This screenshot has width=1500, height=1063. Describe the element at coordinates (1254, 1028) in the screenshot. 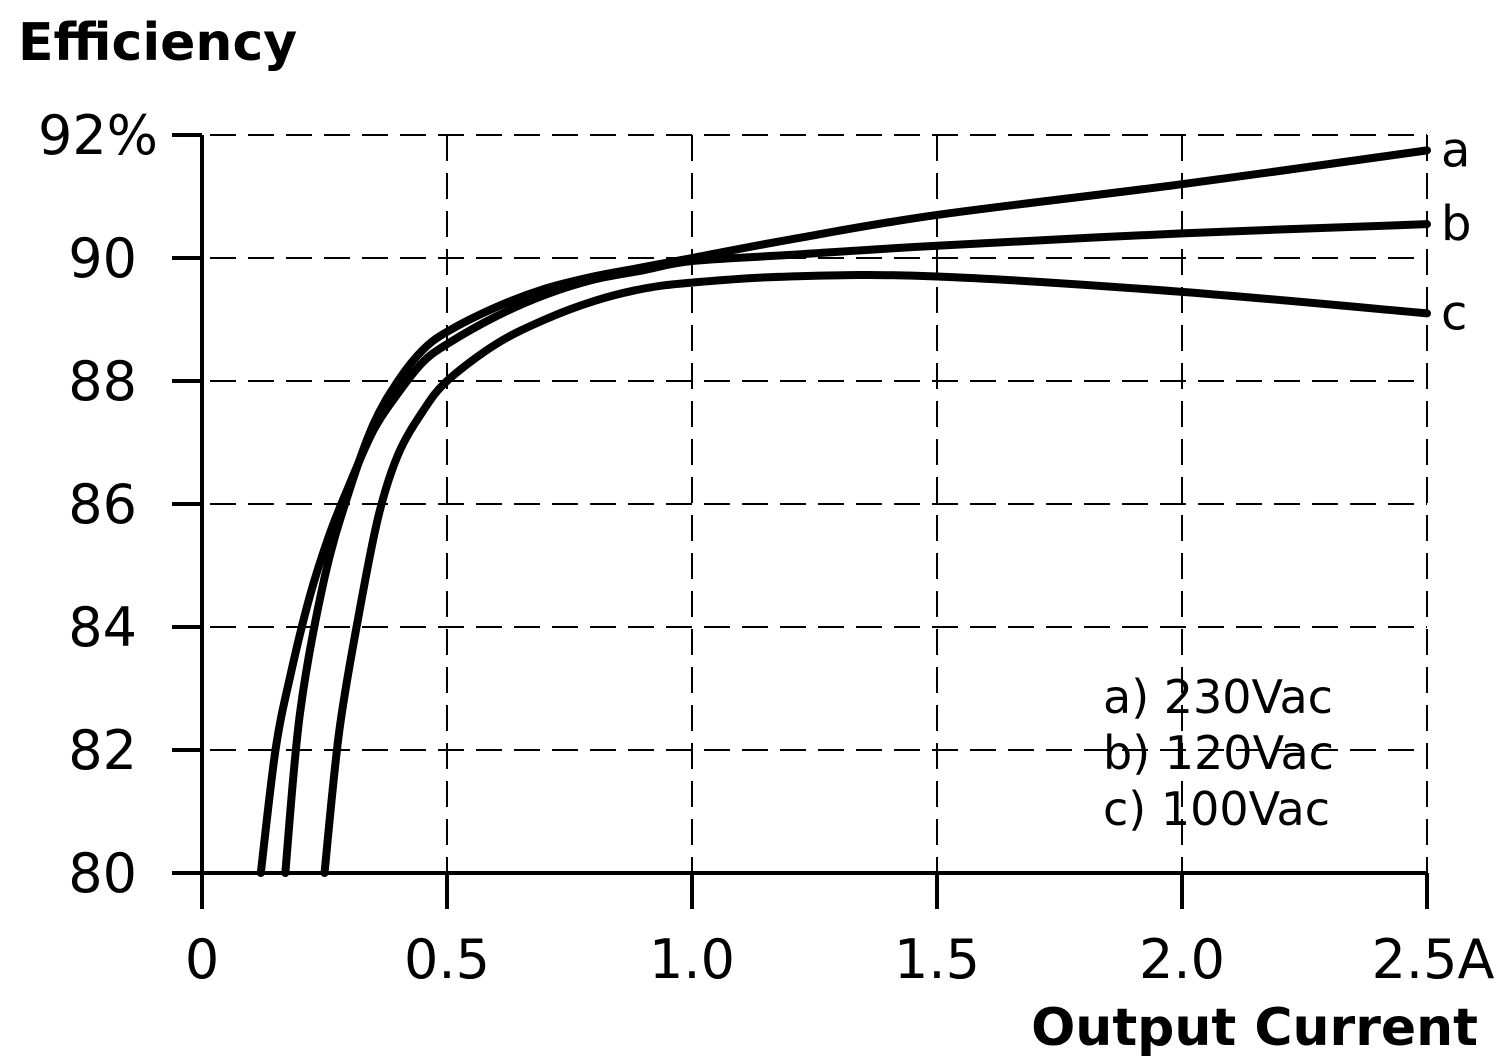

I see `x-axis-title: Output Current` at that location.